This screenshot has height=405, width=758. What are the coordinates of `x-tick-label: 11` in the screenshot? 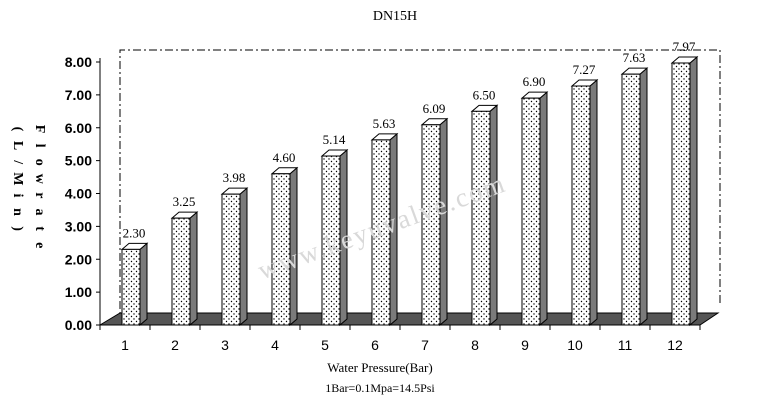 It's located at (625, 345).